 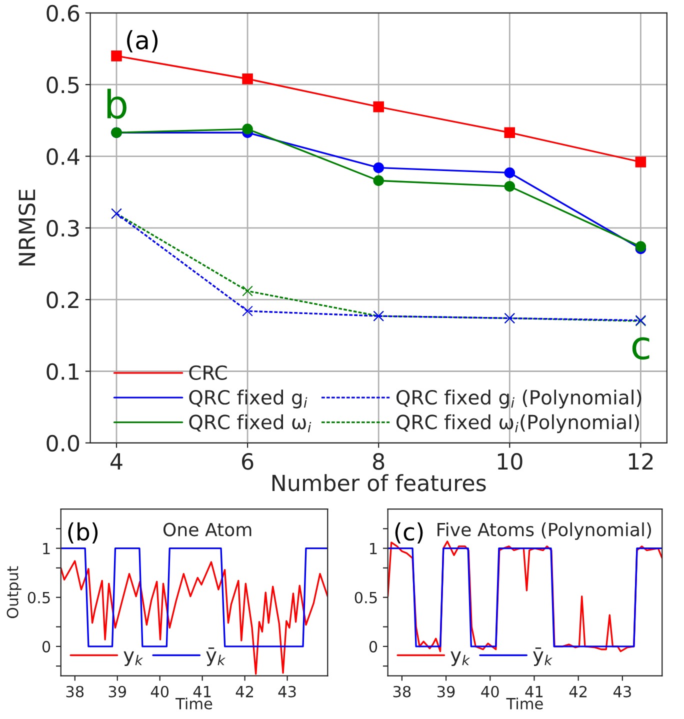 What do you see at coordinates (63, 157) in the screenshot?
I see `y-tick-label: 0.4` at bounding box center [63, 157].